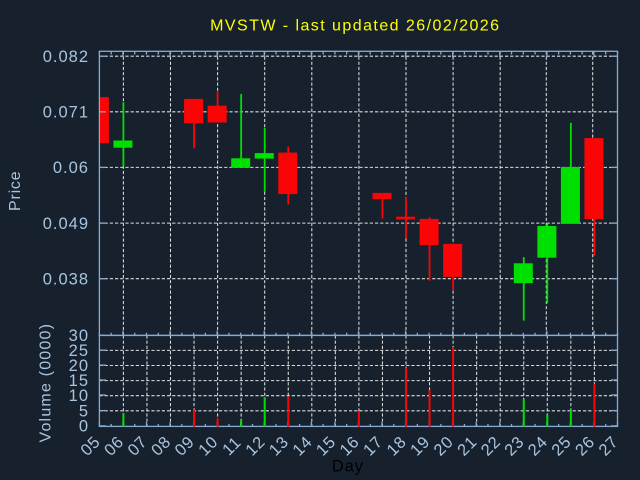 The width and height of the screenshot is (640, 480). What do you see at coordinates (355, 26) in the screenshot?
I see `svg-text:MVSTW - last updated 26/02/202: MVSTW - last updated 26/02/2026` at bounding box center [355, 26].